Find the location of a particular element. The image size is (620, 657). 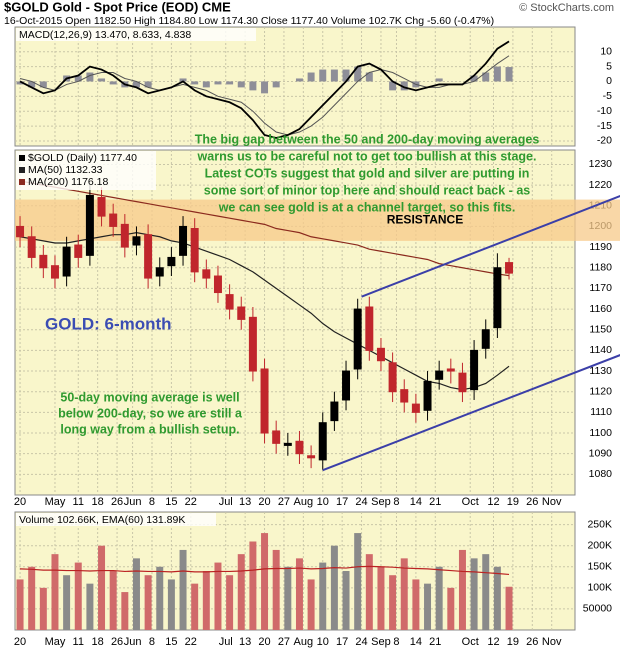

x-tick-label: 11 is located at coordinates (78, 642).